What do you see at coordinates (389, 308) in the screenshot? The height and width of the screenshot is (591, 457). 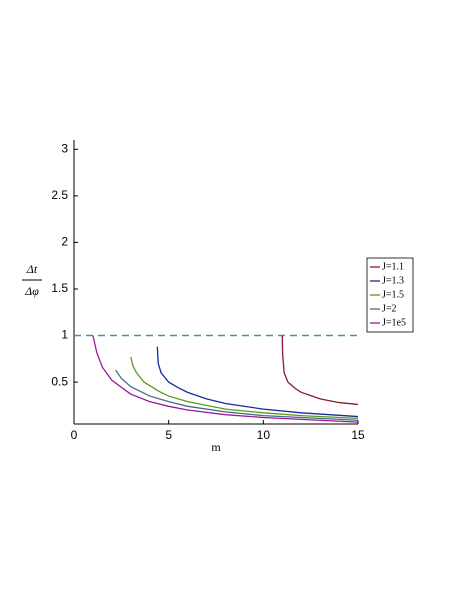 I see `legend-label: J=2` at bounding box center [389, 308].